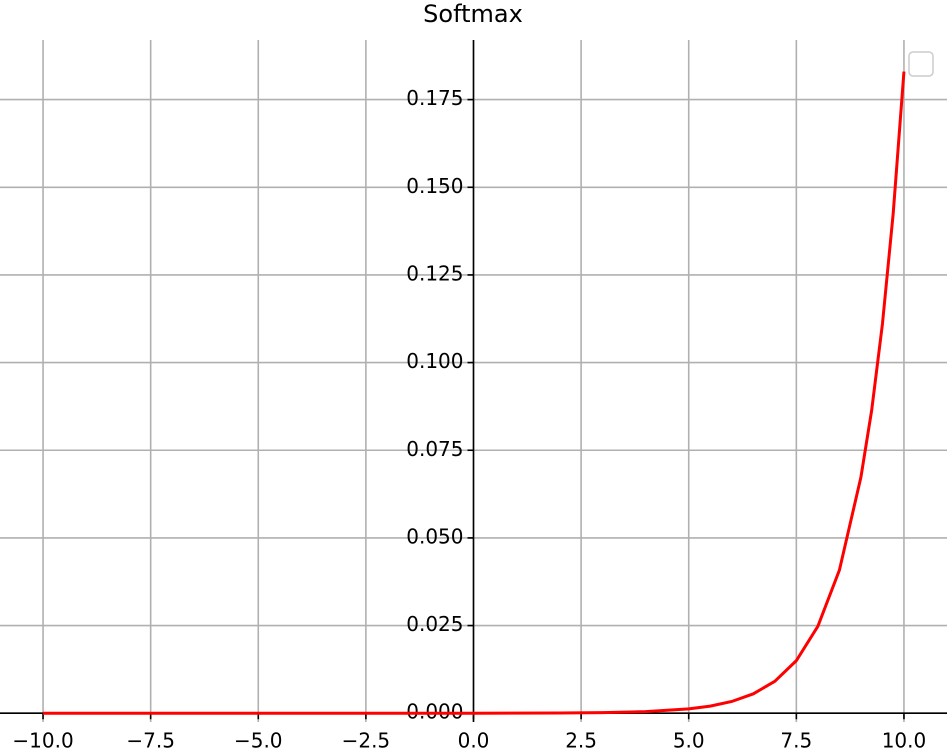  Describe the element at coordinates (434, 98) in the screenshot. I see `y-tick-label: 0.175` at that location.